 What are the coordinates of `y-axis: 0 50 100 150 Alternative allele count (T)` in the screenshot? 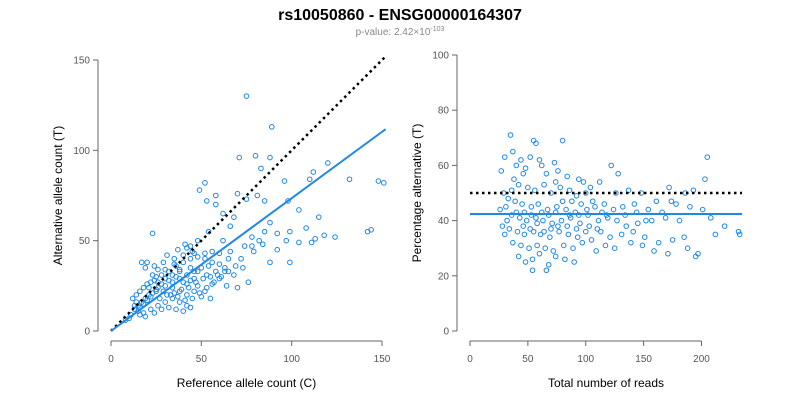 It's located at (75, 197).